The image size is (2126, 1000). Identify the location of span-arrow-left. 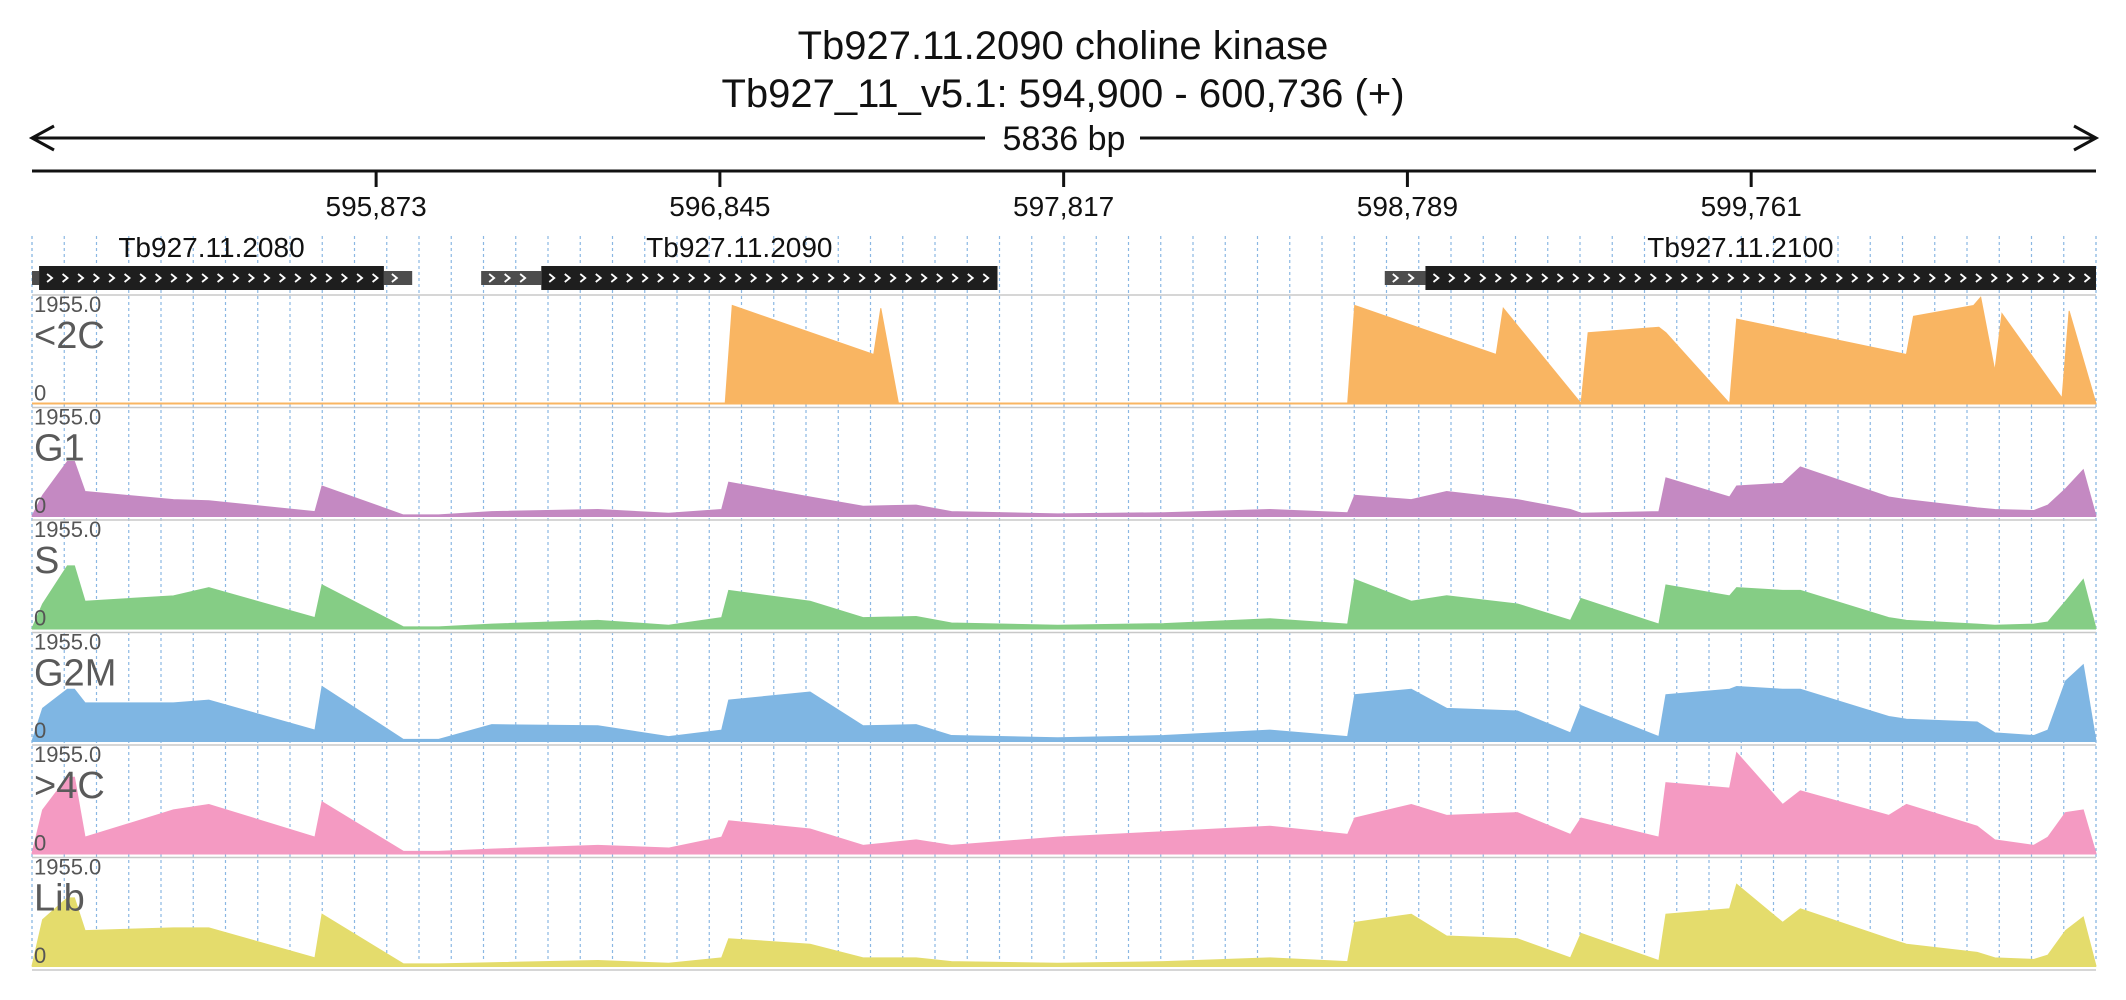
(41, 138).